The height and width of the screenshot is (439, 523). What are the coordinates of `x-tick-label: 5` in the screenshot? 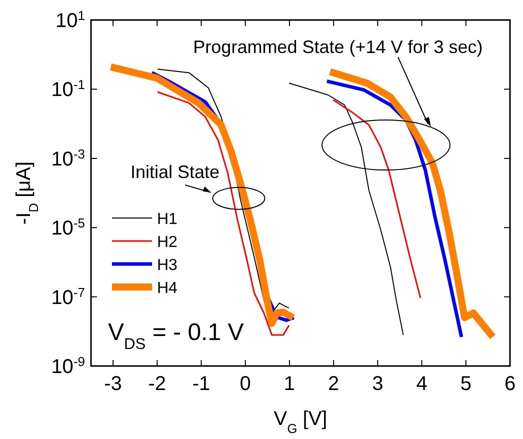 It's located at (466, 384).